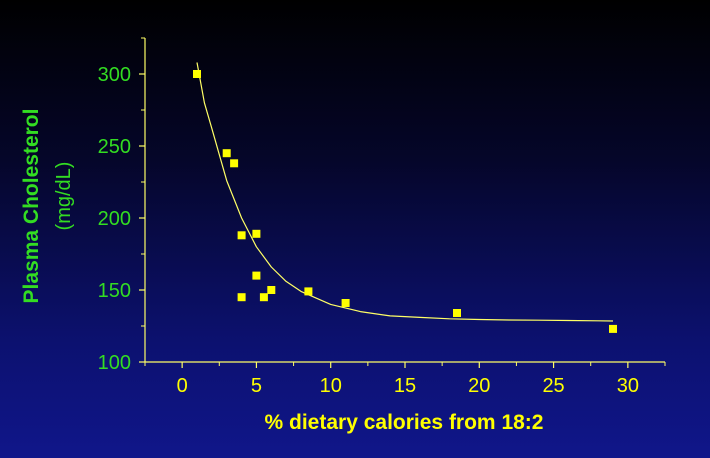 The height and width of the screenshot is (458, 710). What do you see at coordinates (114, 219) in the screenshot?
I see `y-tick-label: 200` at bounding box center [114, 219].